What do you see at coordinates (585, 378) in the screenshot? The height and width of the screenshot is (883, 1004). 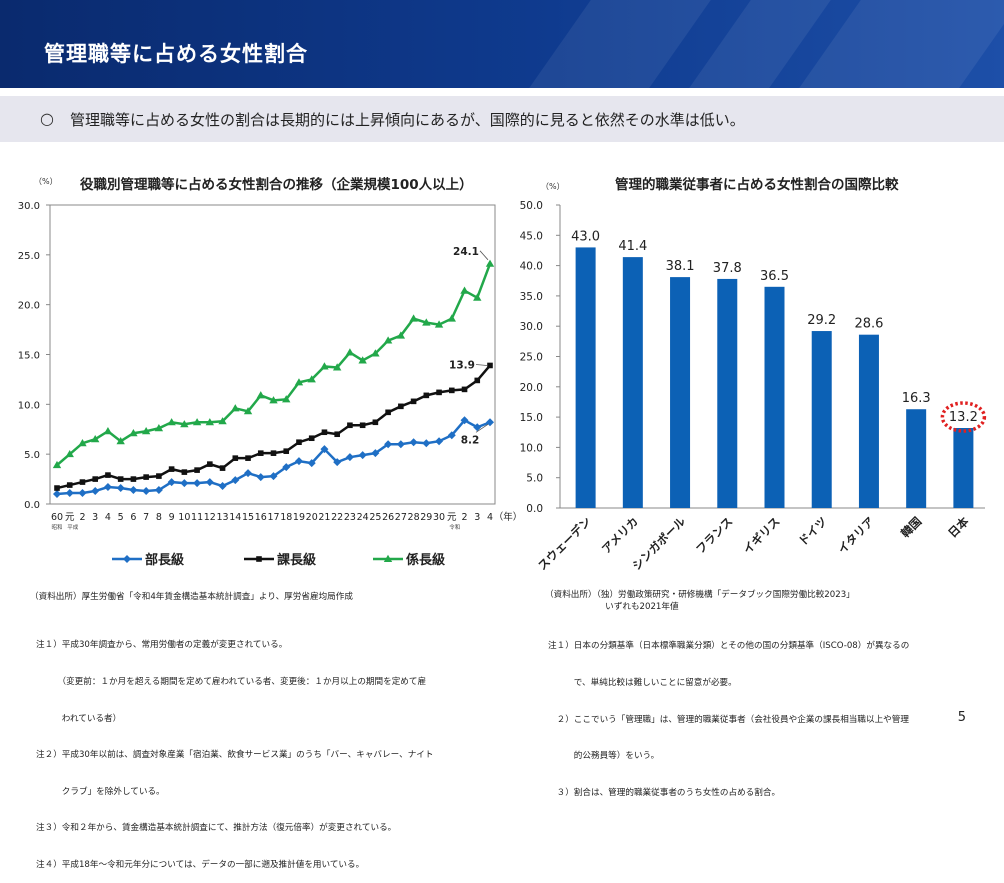 I see `bar-スウェーデン` at bounding box center [585, 378].